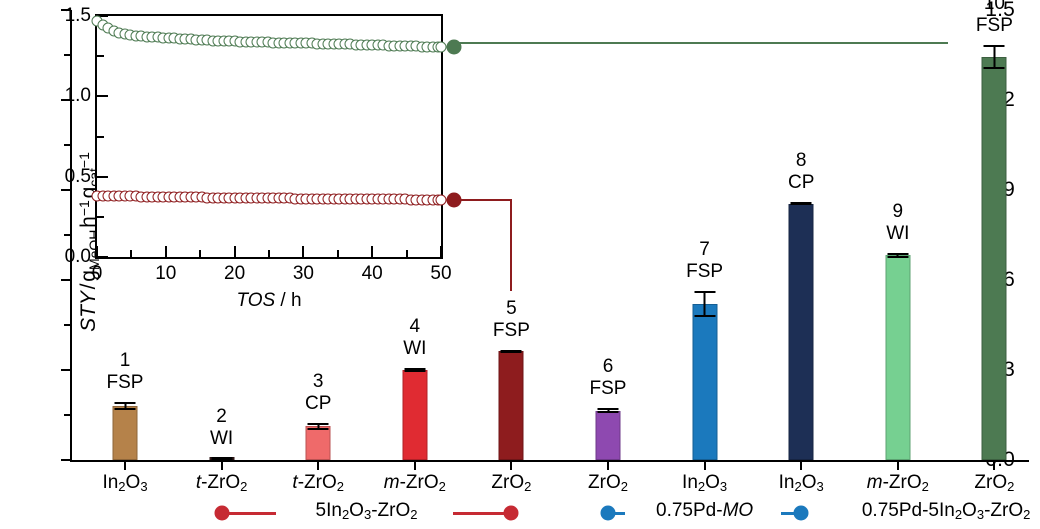  I want to click on inset-y-tick-label: 1.0, so click(77, 96).